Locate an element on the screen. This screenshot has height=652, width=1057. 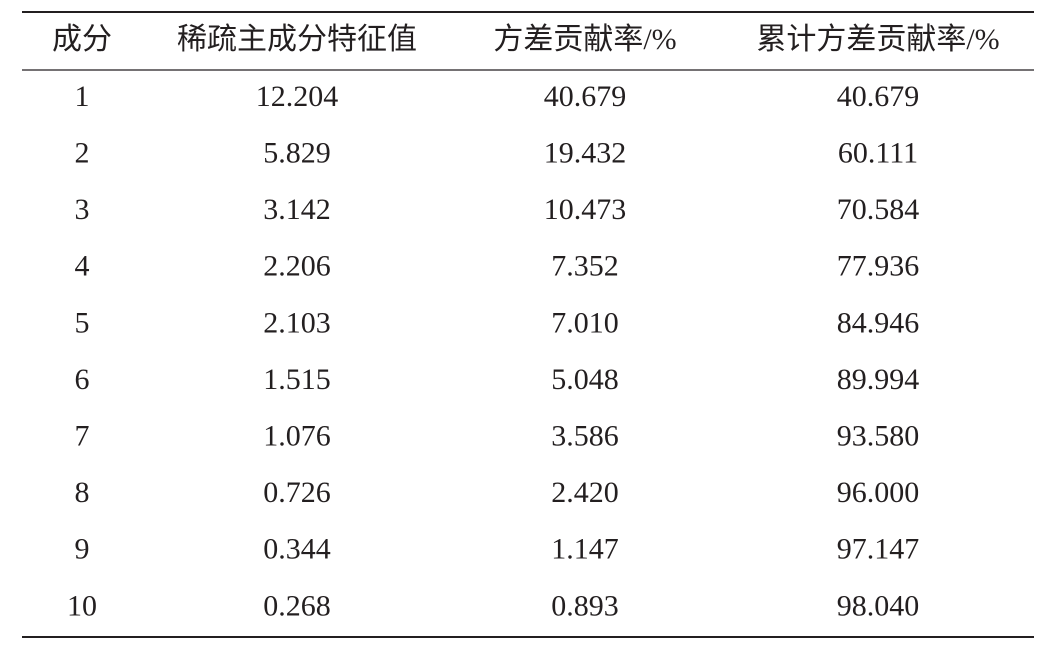
cell: 5.048 is located at coordinates (585, 379).